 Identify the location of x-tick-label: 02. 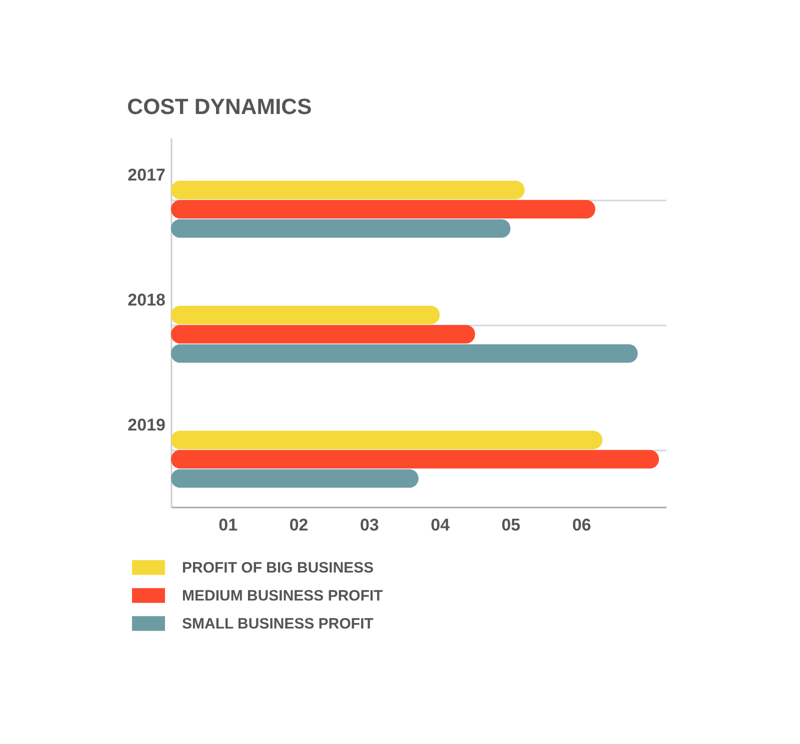
(298, 525).